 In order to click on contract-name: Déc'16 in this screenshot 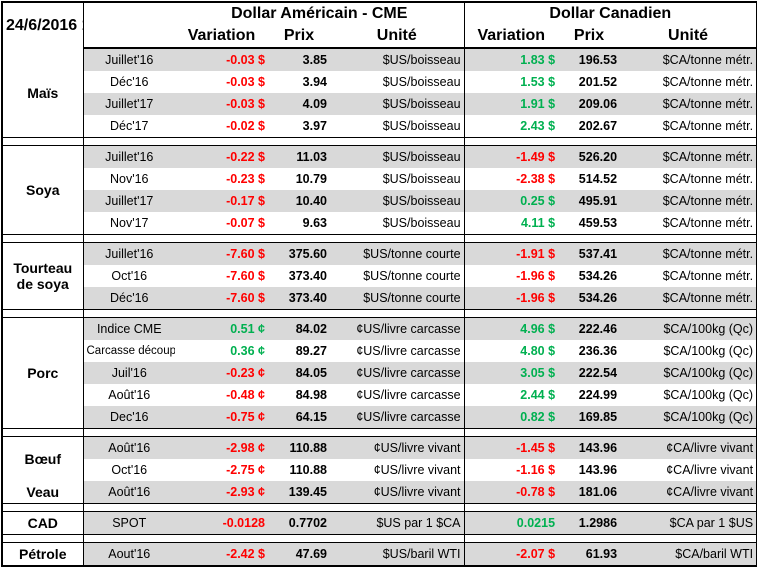, I will do `click(129, 82)`.